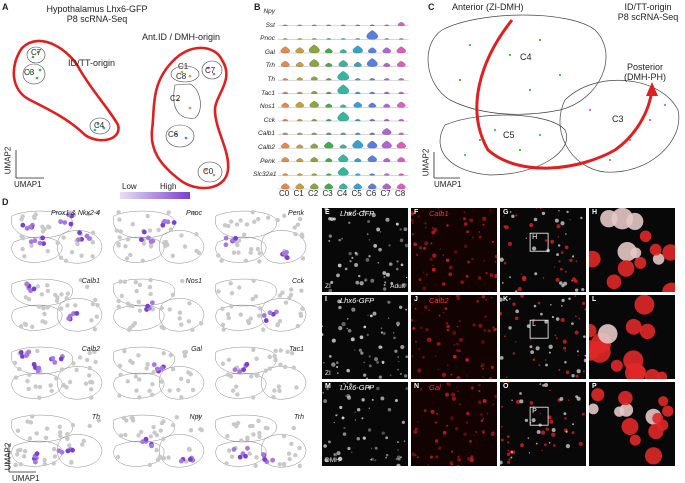  What do you see at coordinates (435, 387) in the screenshot?
I see `micrograph-marker-label: Gal` at bounding box center [435, 387].